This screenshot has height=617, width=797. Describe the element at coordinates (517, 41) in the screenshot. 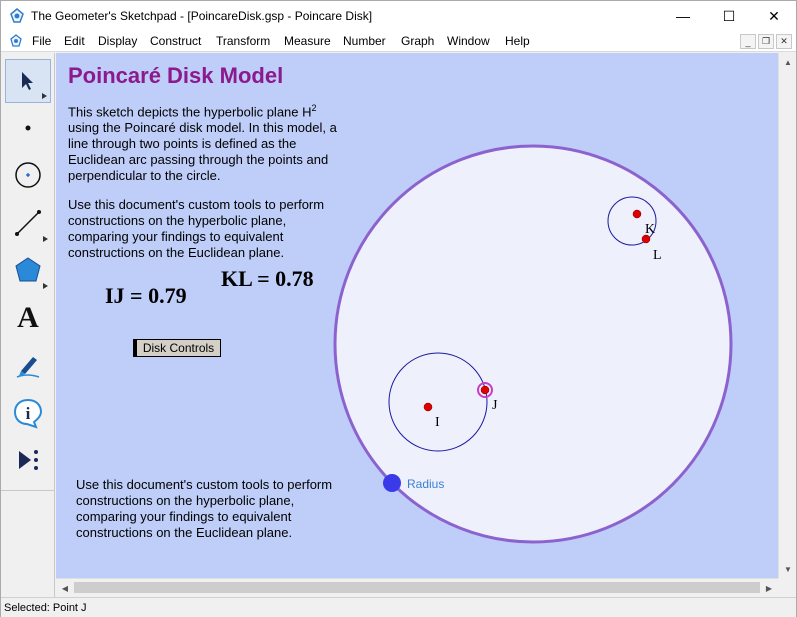

I see `menu-help: Help` at that location.